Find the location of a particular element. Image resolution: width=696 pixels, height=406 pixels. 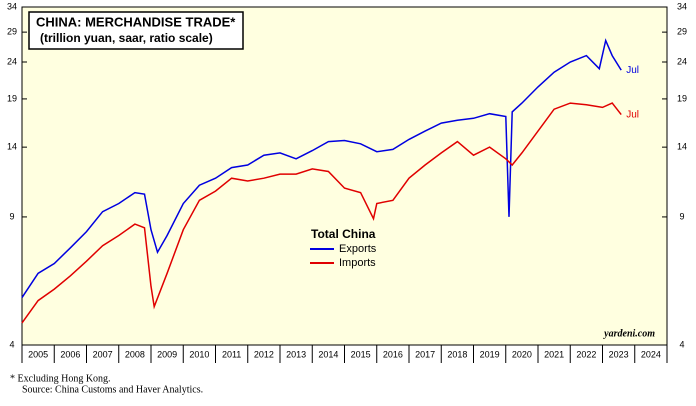

legend-title: Total China is located at coordinates (343, 234).